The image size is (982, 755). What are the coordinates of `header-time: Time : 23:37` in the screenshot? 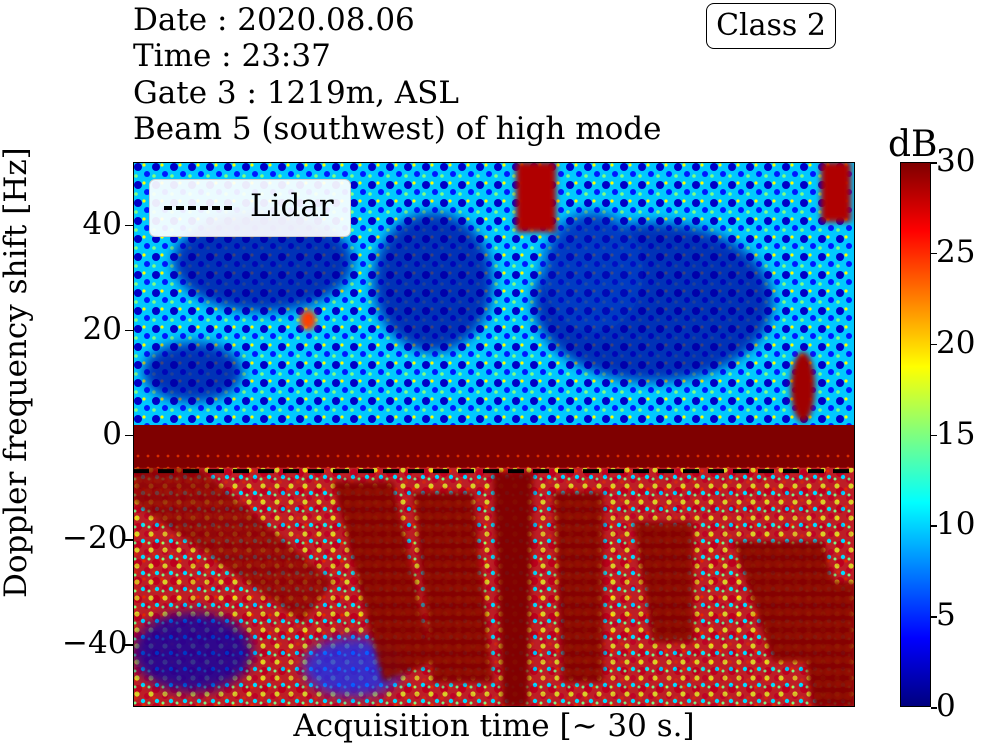 It's located at (232, 56).